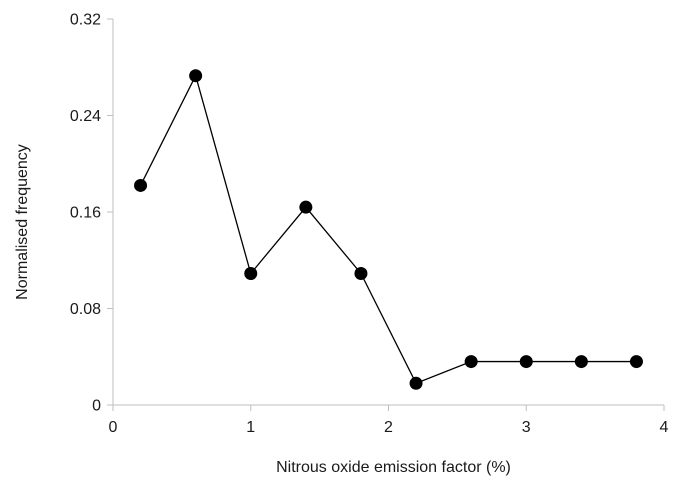 The width and height of the screenshot is (681, 480). Describe the element at coordinates (526, 427) in the screenshot. I see `x-tick-label: 3` at that location.